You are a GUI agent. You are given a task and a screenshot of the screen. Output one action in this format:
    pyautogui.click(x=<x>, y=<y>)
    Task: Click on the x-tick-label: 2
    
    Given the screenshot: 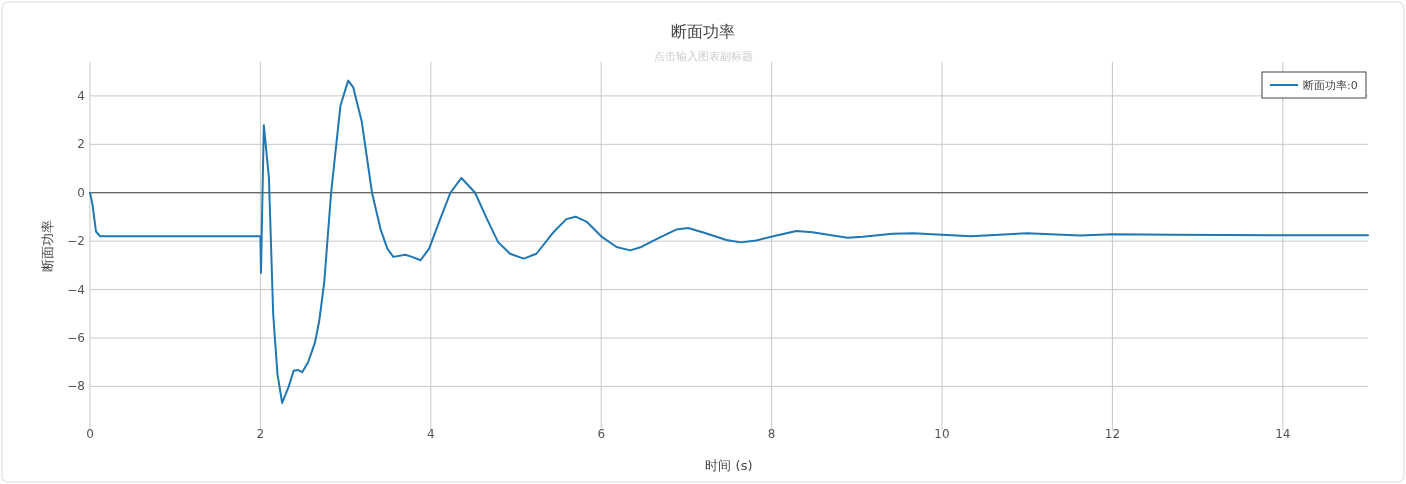 What is the action you would take?
    pyautogui.click(x=260, y=434)
    